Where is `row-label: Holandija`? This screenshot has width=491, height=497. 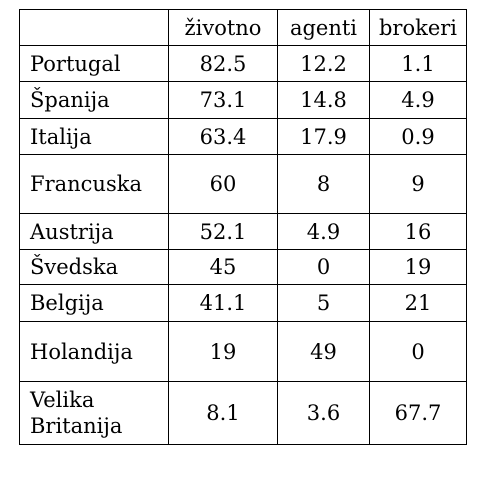 row-label: Holandija is located at coordinates (94, 351).